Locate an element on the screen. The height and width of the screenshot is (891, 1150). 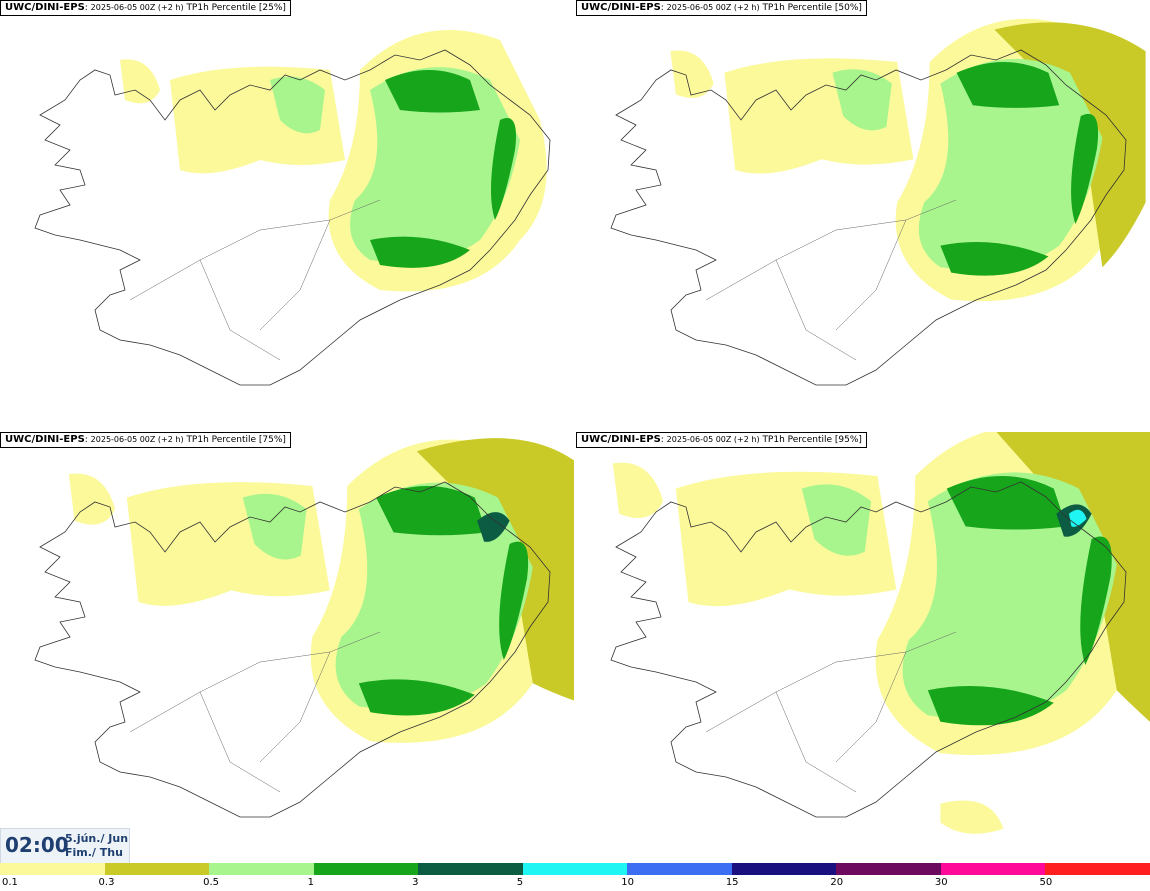
color-legend: 0.1 0.3 0.5 1 3 5 10 15 20 30 50 is located at coordinates (575, 877).